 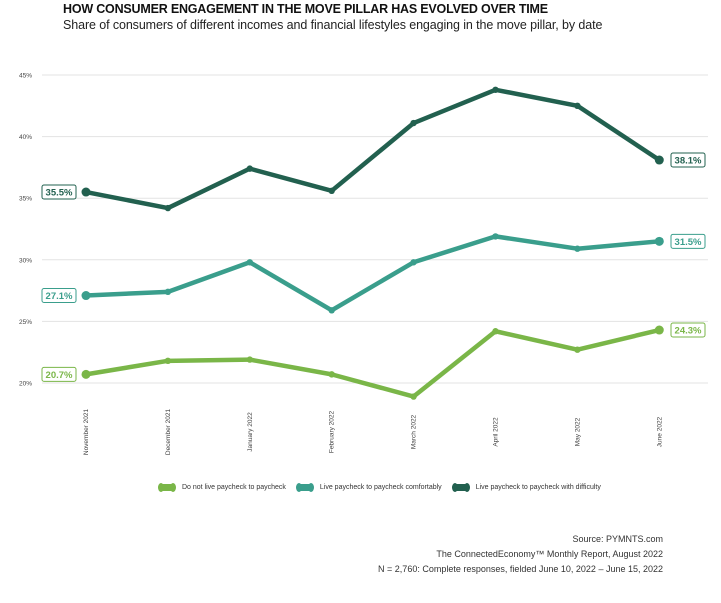 I want to click on data-label: 31.5%, so click(x=688, y=242).